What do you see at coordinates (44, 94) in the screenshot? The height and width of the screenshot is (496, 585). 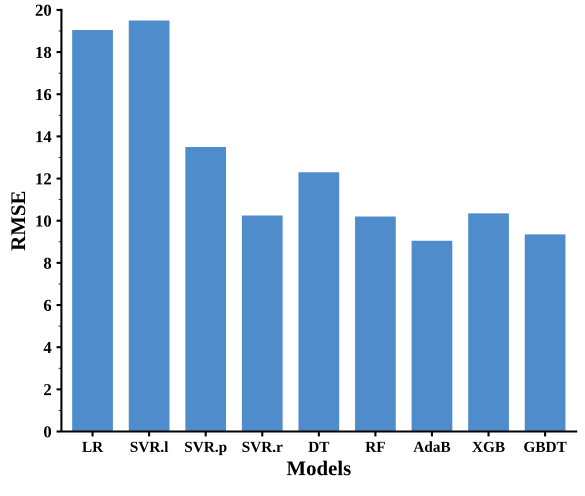 I see `y-tick-label: 16` at bounding box center [44, 94].